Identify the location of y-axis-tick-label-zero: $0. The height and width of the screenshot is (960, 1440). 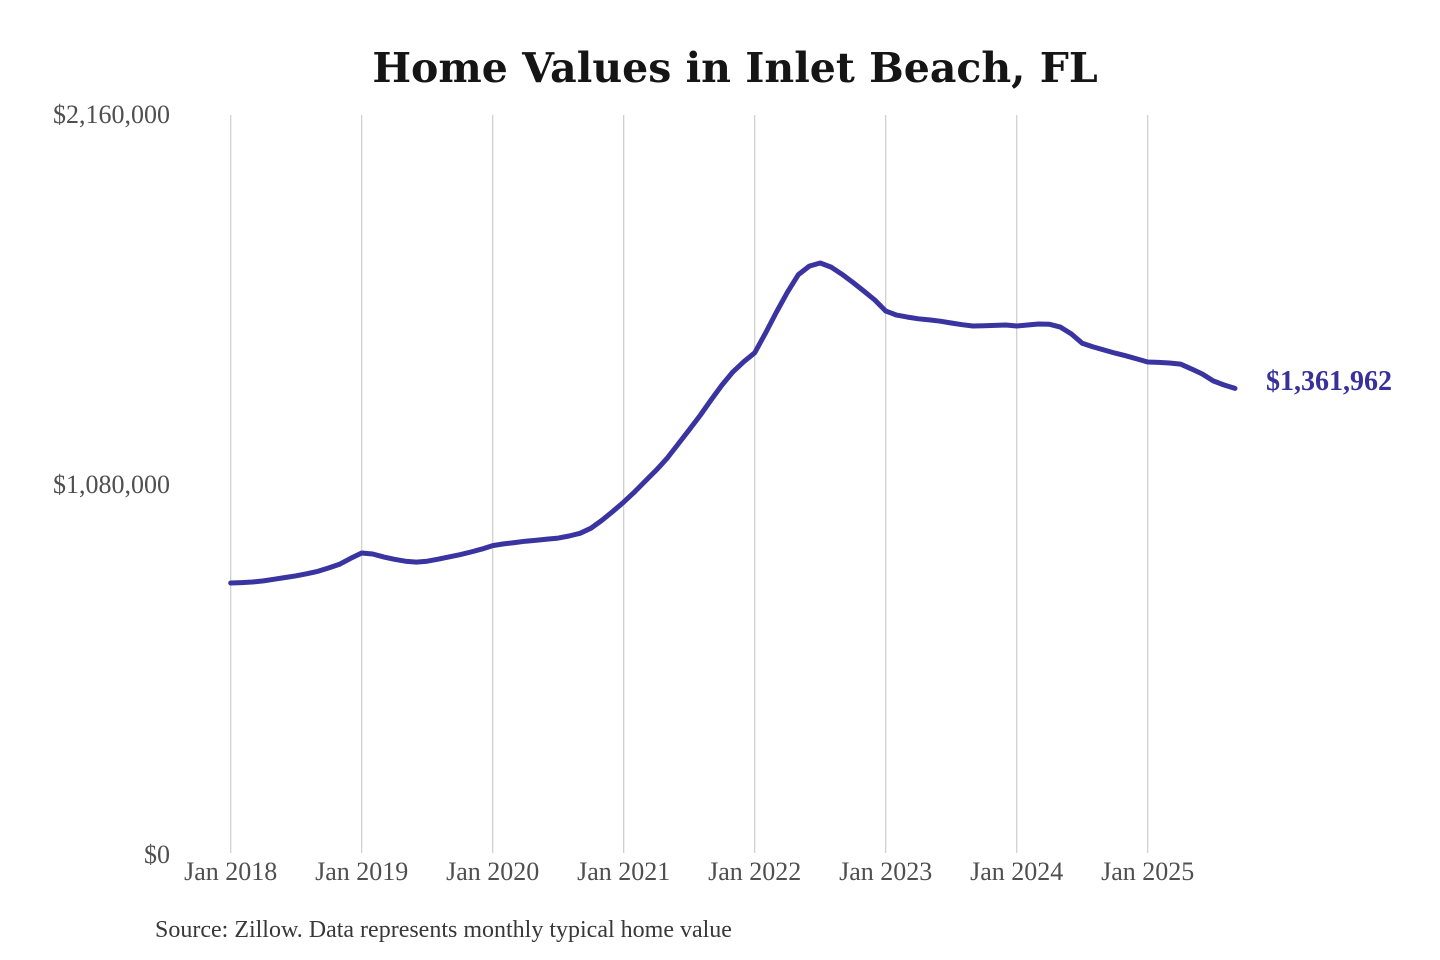
(157, 854).